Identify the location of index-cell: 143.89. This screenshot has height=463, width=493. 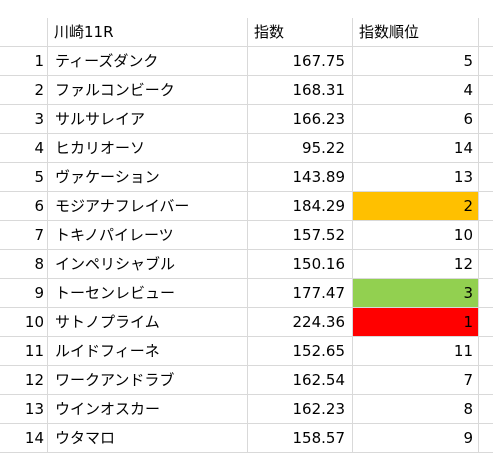
(300, 177).